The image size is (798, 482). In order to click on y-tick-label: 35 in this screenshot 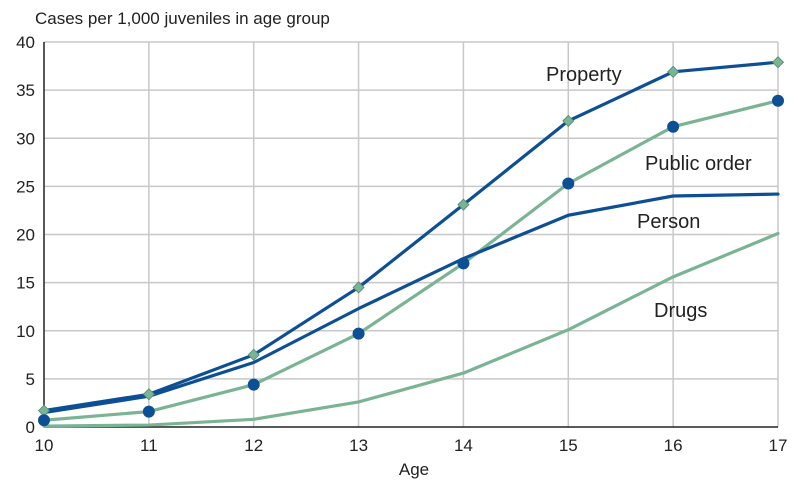, I will do `click(25, 90)`.